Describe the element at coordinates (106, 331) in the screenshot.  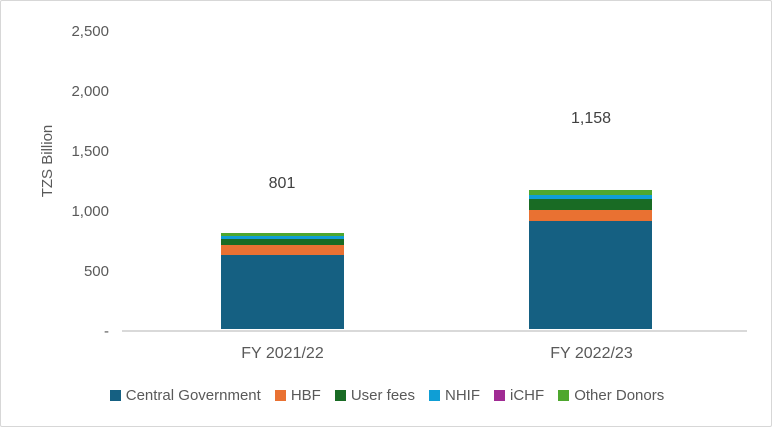
I see `y-tick-label: -` at that location.